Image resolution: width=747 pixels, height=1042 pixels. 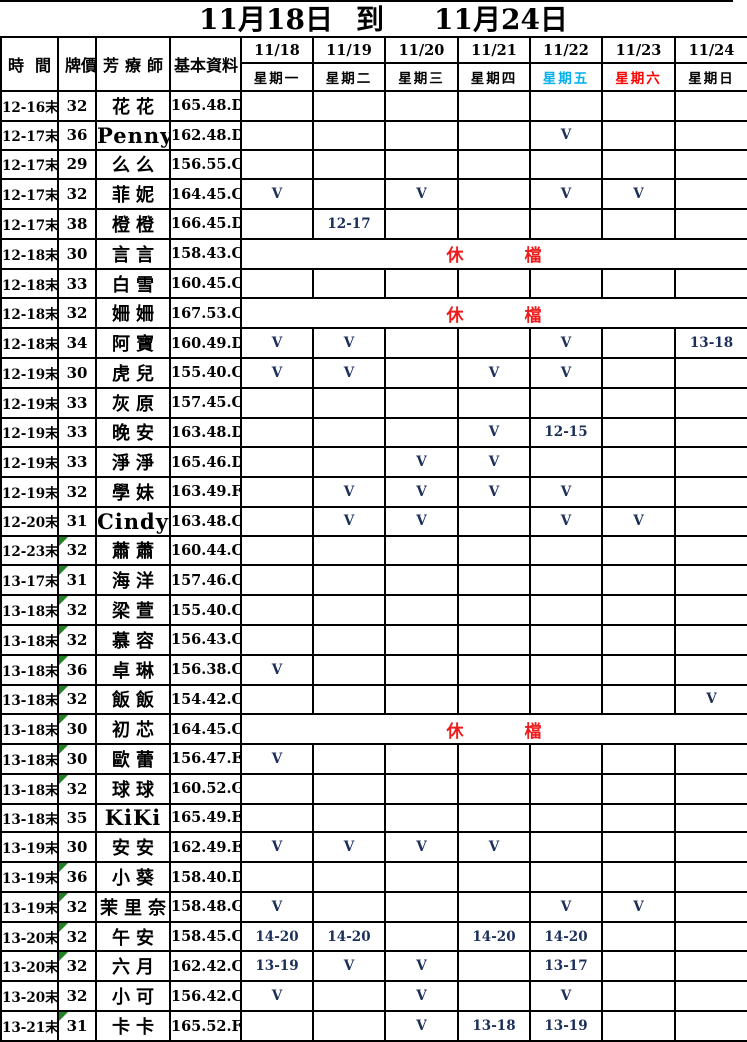 I want to click on title-end-date: 11月24日, so click(x=501, y=19).